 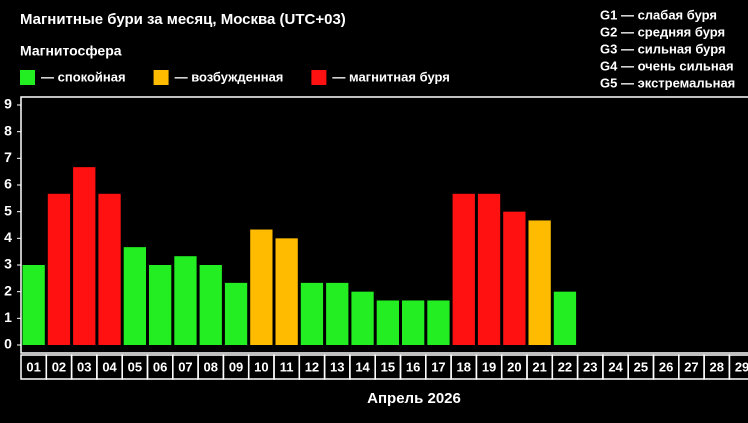 What do you see at coordinates (337, 366) in the screenshot?
I see `x-tick-label: 13` at bounding box center [337, 366].